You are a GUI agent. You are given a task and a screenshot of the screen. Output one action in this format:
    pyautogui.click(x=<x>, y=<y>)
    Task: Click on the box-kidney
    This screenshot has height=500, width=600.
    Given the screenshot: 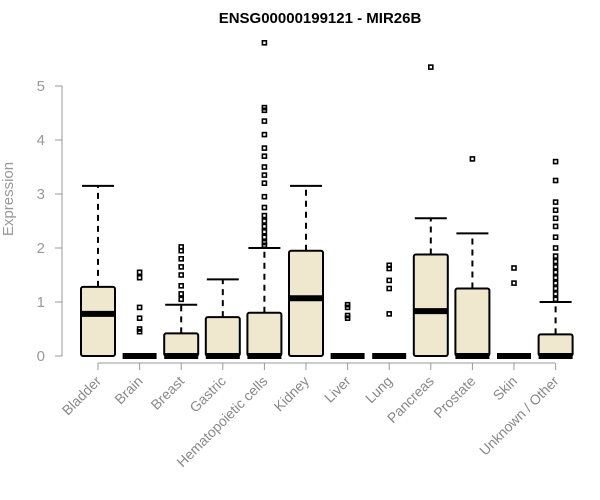 What is the action you would take?
    pyautogui.click(x=306, y=270)
    